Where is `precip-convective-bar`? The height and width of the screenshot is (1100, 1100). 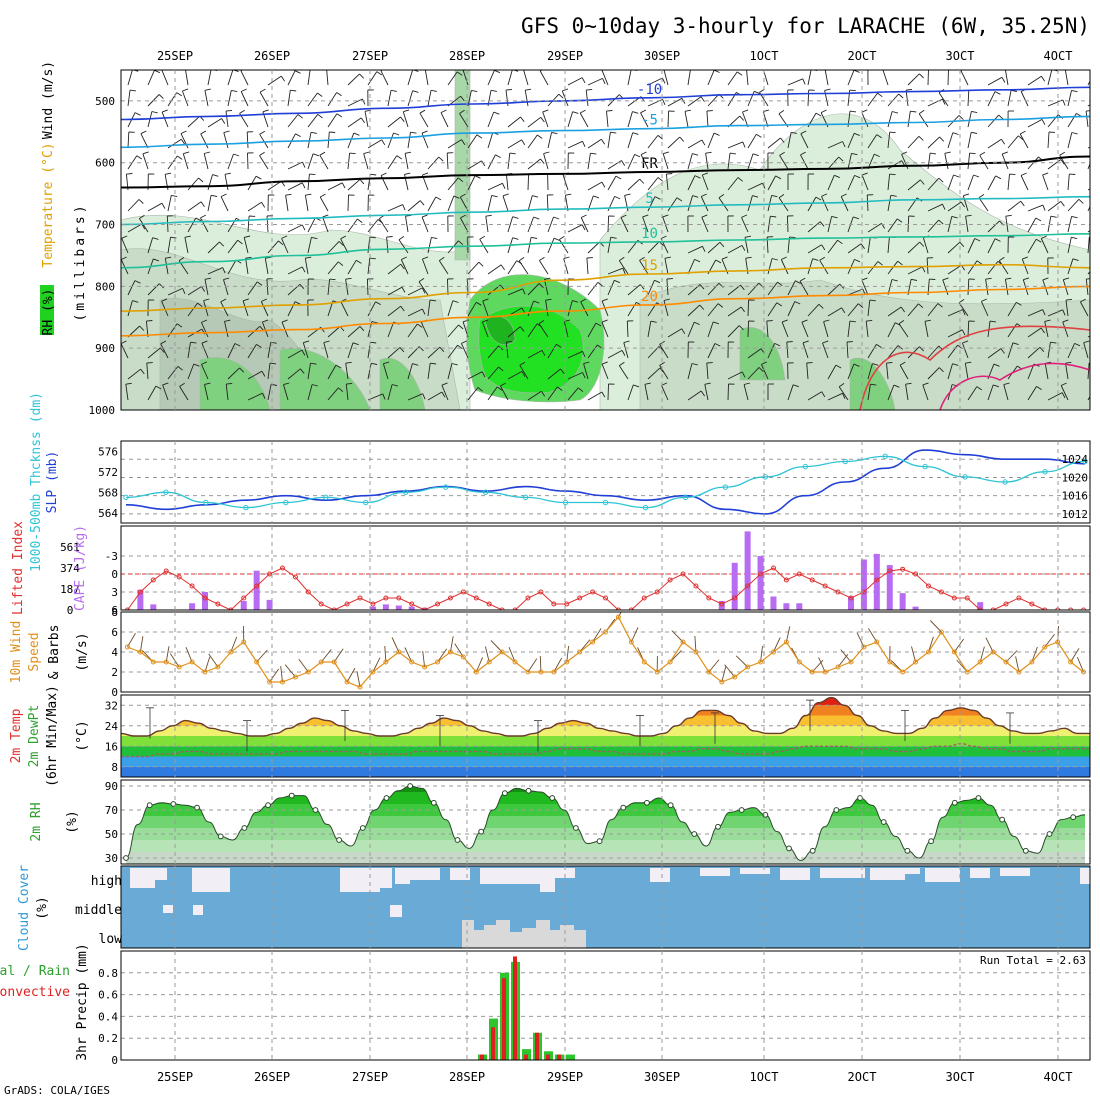
precip-convective-bar is located at coordinates (515, 1008).